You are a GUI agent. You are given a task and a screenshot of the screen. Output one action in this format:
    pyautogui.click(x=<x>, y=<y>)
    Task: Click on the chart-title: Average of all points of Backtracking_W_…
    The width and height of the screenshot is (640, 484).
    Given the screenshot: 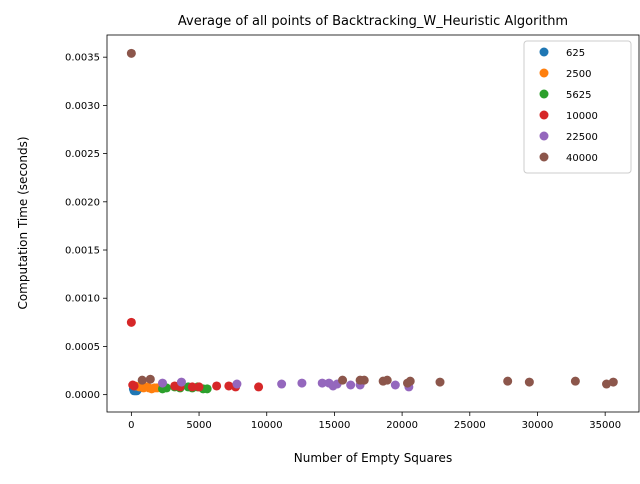 What is the action you would take?
    pyautogui.click(x=373, y=21)
    